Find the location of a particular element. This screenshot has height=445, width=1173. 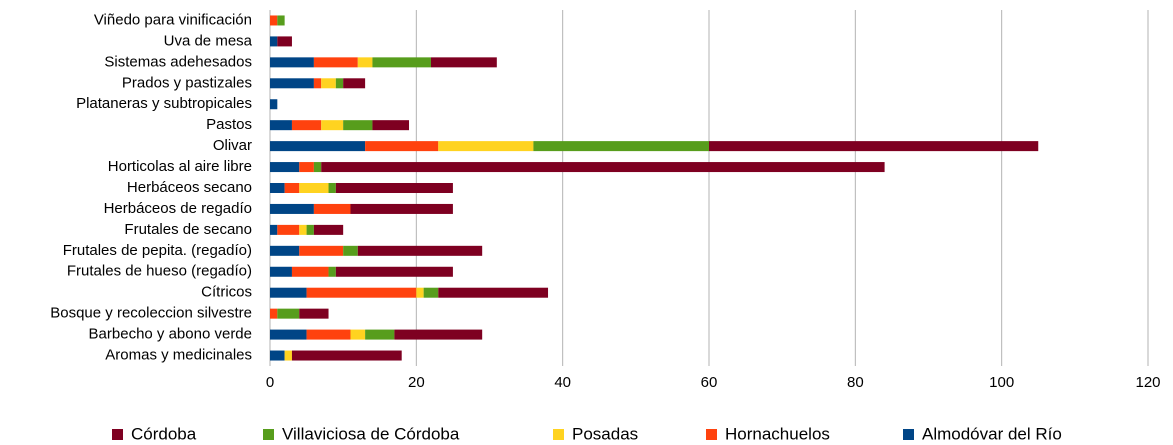

legend-label: Almodóvar del Río is located at coordinates (992, 433).